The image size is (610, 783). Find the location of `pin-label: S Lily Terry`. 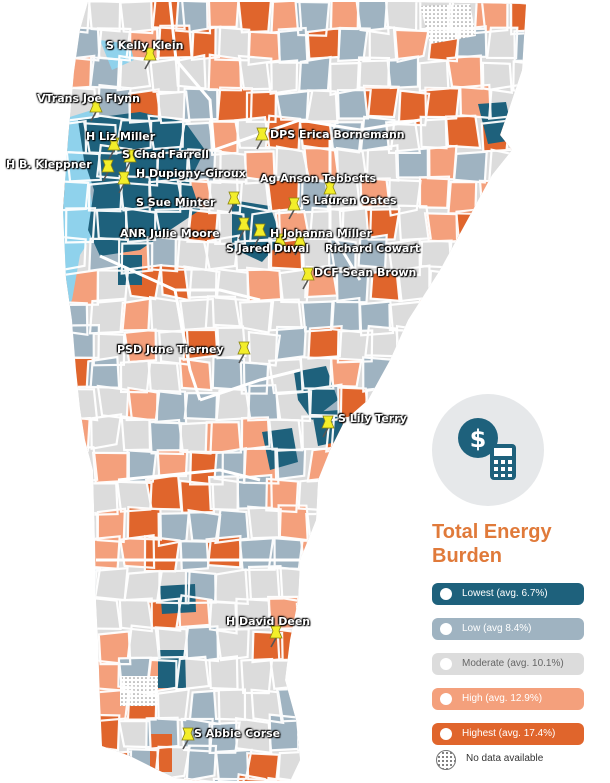

pin-label: S Lily Terry is located at coordinates (372, 418).